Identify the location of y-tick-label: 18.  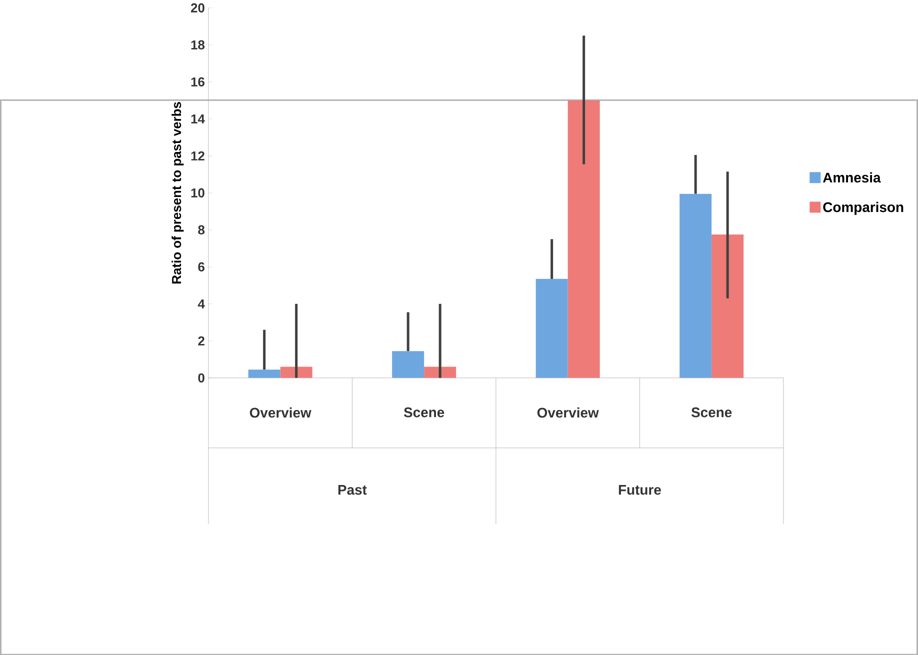
(198, 45).